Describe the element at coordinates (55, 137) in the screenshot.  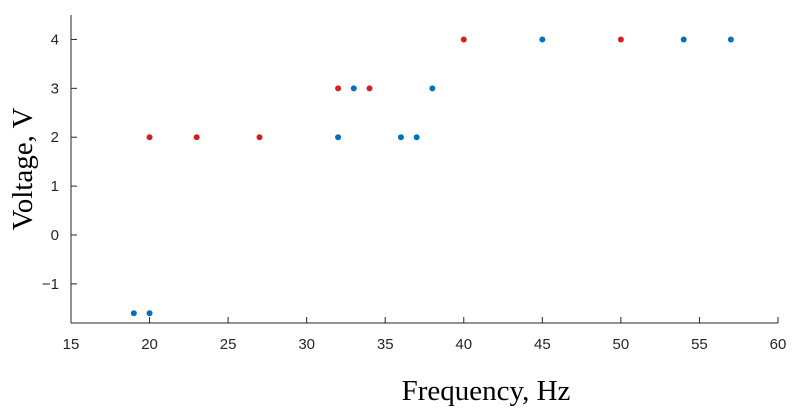
I see `y-tick-label: 2` at that location.